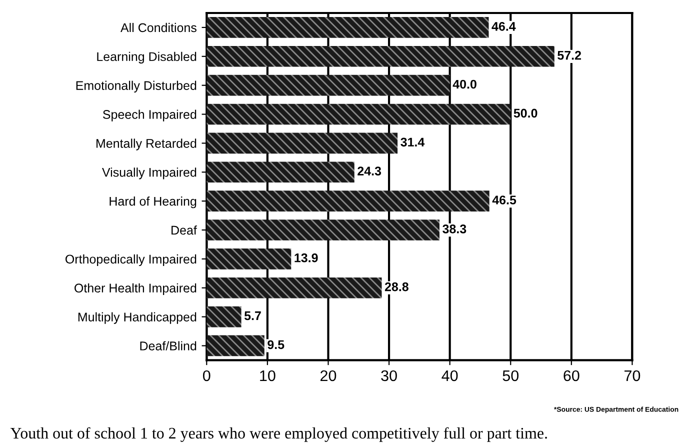 The height and width of the screenshot is (448, 682). I want to click on data-label: 50.0, so click(526, 113).